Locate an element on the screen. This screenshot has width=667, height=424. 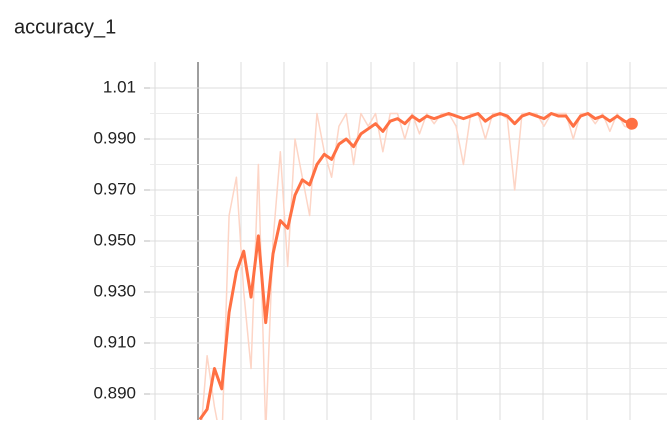
y-tick-label: 0.890 is located at coordinates (114, 392).